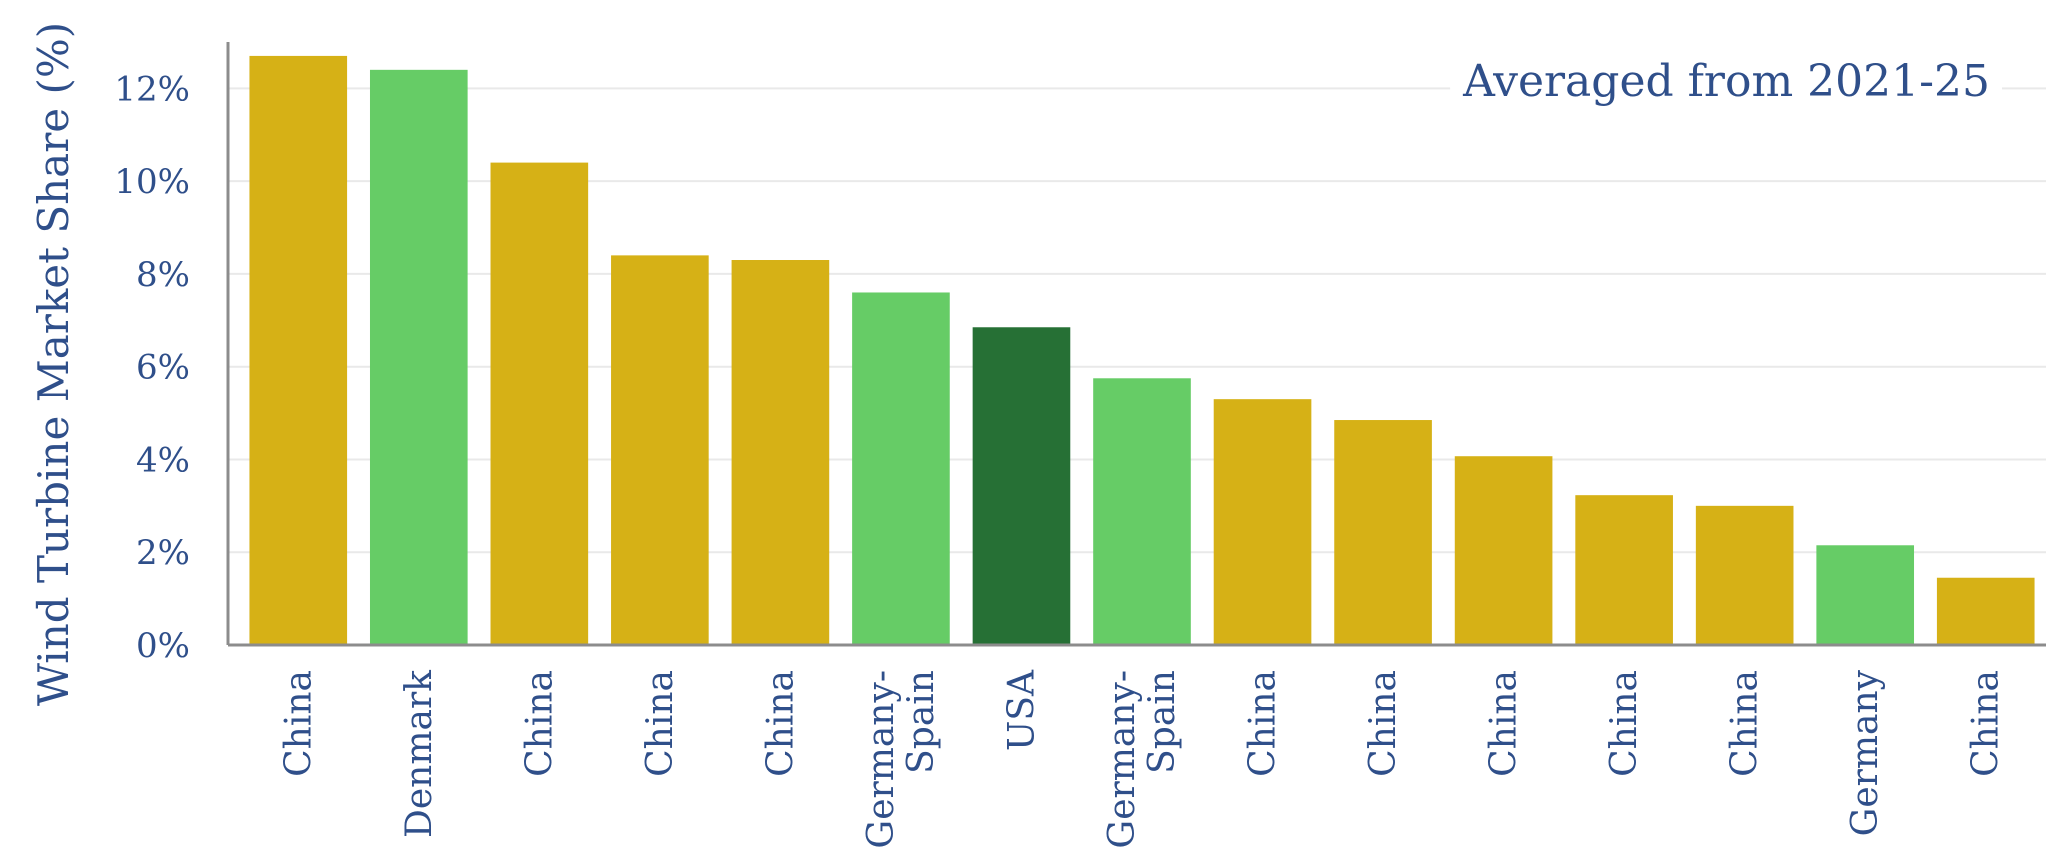  Describe the element at coordinates (163, 646) in the screenshot. I see `y-tick-label: 0%` at that location.